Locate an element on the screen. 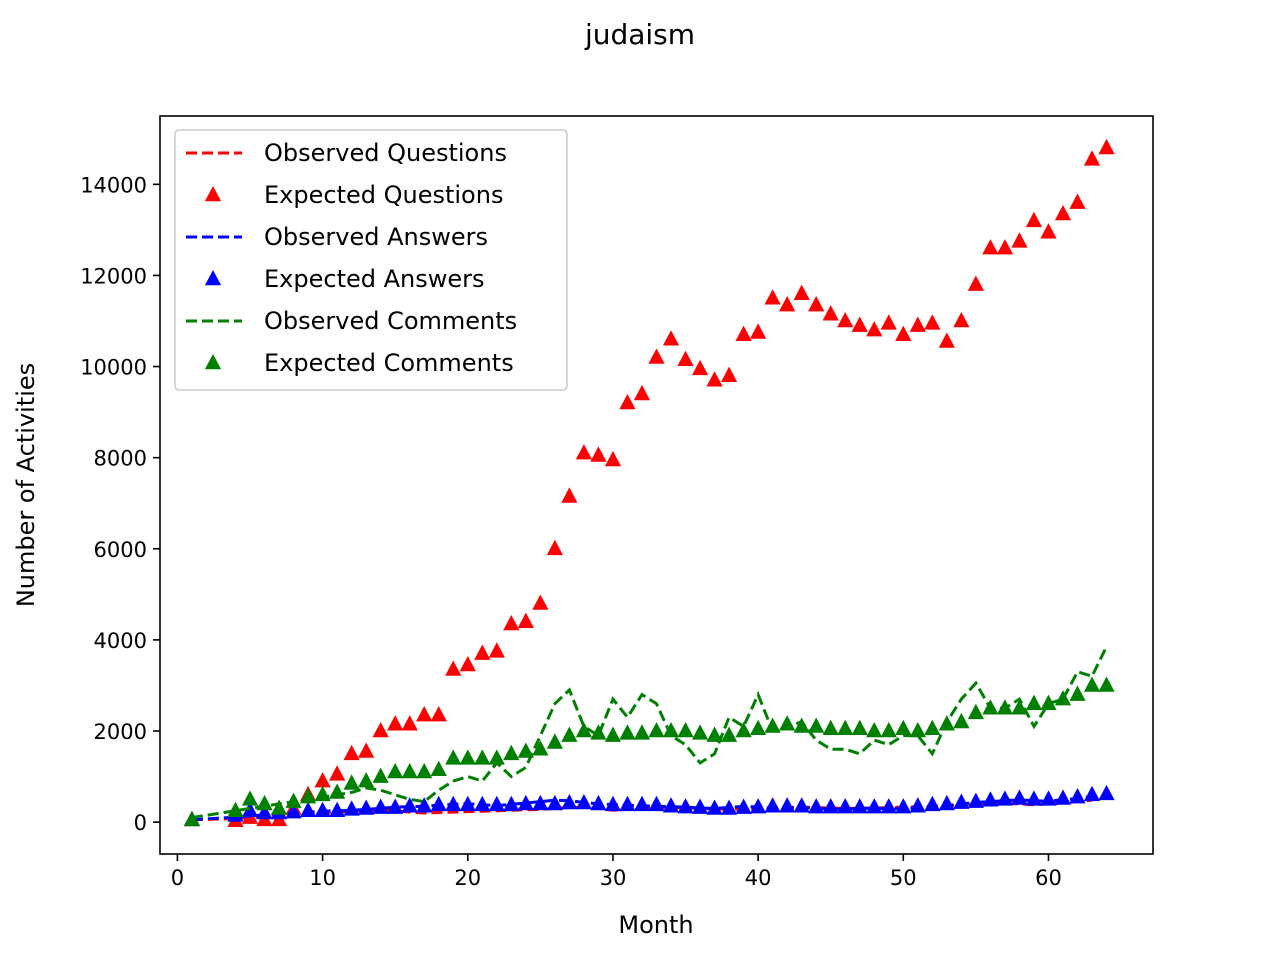 Image resolution: width=1280 pixels, height=960 pixels. x-axis: 0 10 20 30 40 50 60 is located at coordinates (616, 872).